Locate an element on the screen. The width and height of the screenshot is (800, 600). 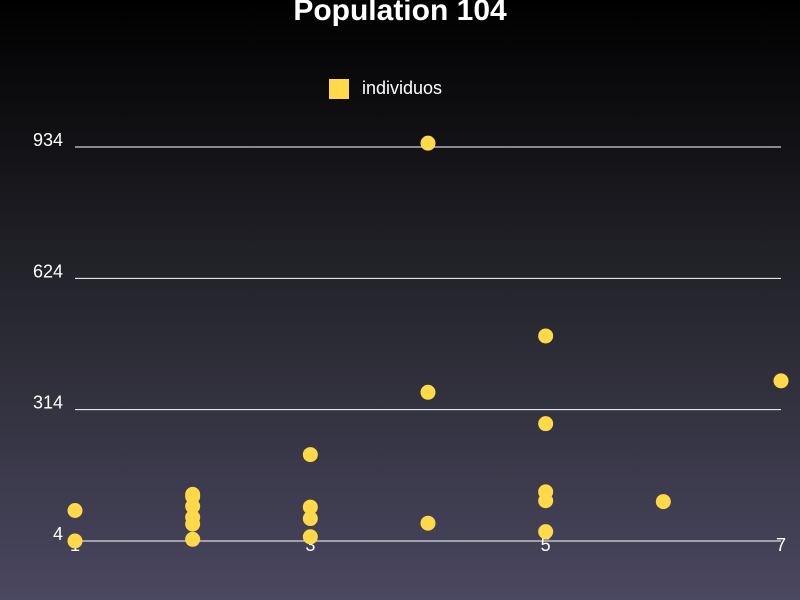
x-tick-label: 5 is located at coordinates (546, 545).